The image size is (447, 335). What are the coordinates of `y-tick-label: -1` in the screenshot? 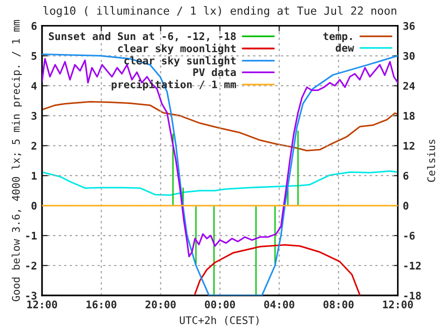 It's located at (31, 236).